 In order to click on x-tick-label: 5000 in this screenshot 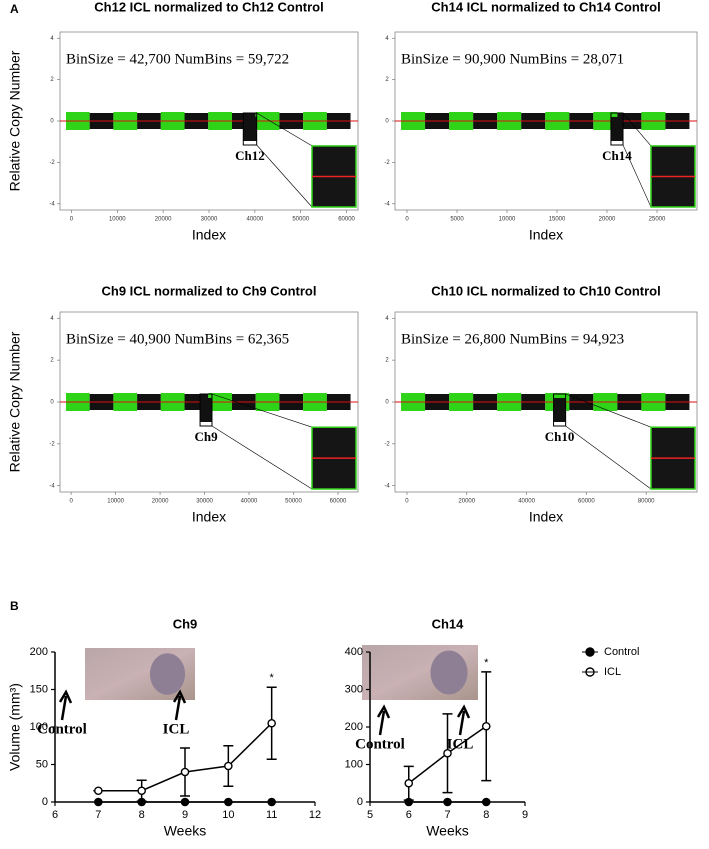, I will do `click(457, 220)`.